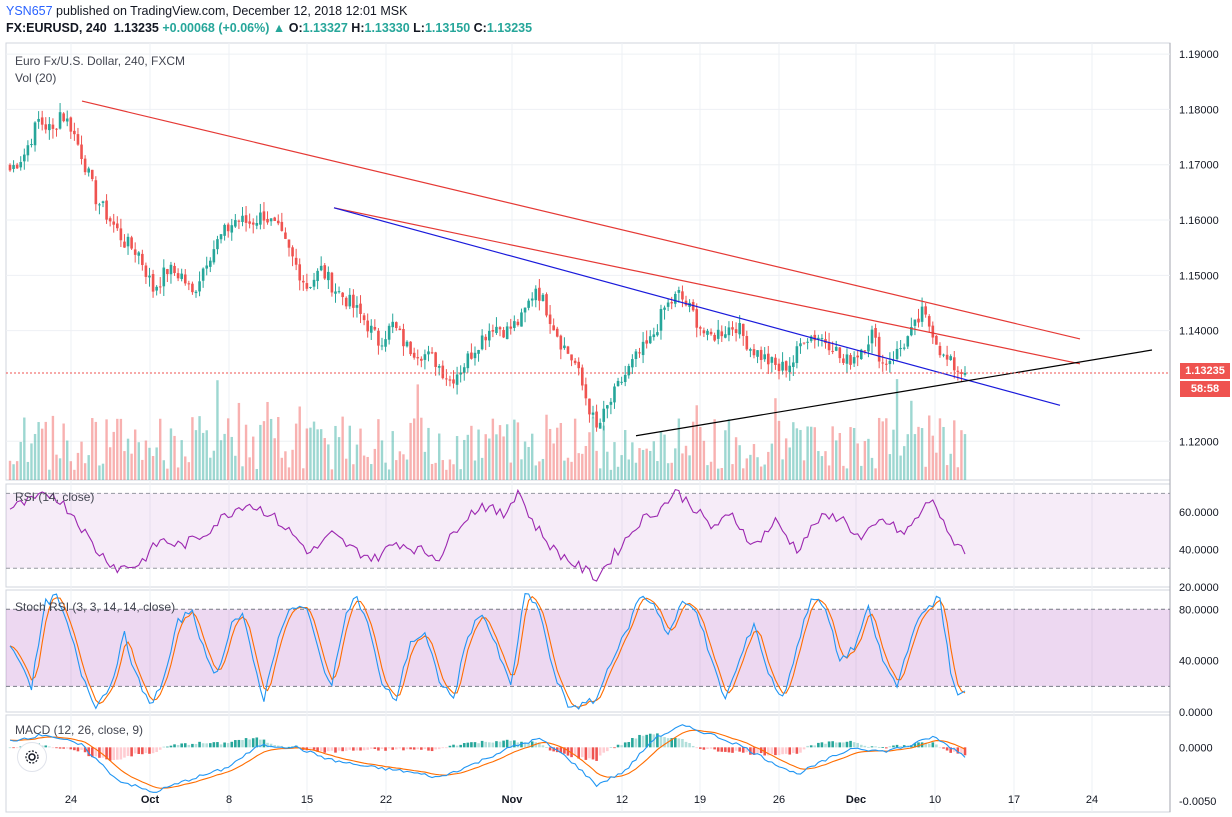 The image size is (1232, 817). Describe the element at coordinates (1196, 713) in the screenshot. I see `stoch-tick-label: 0.0000` at that location.